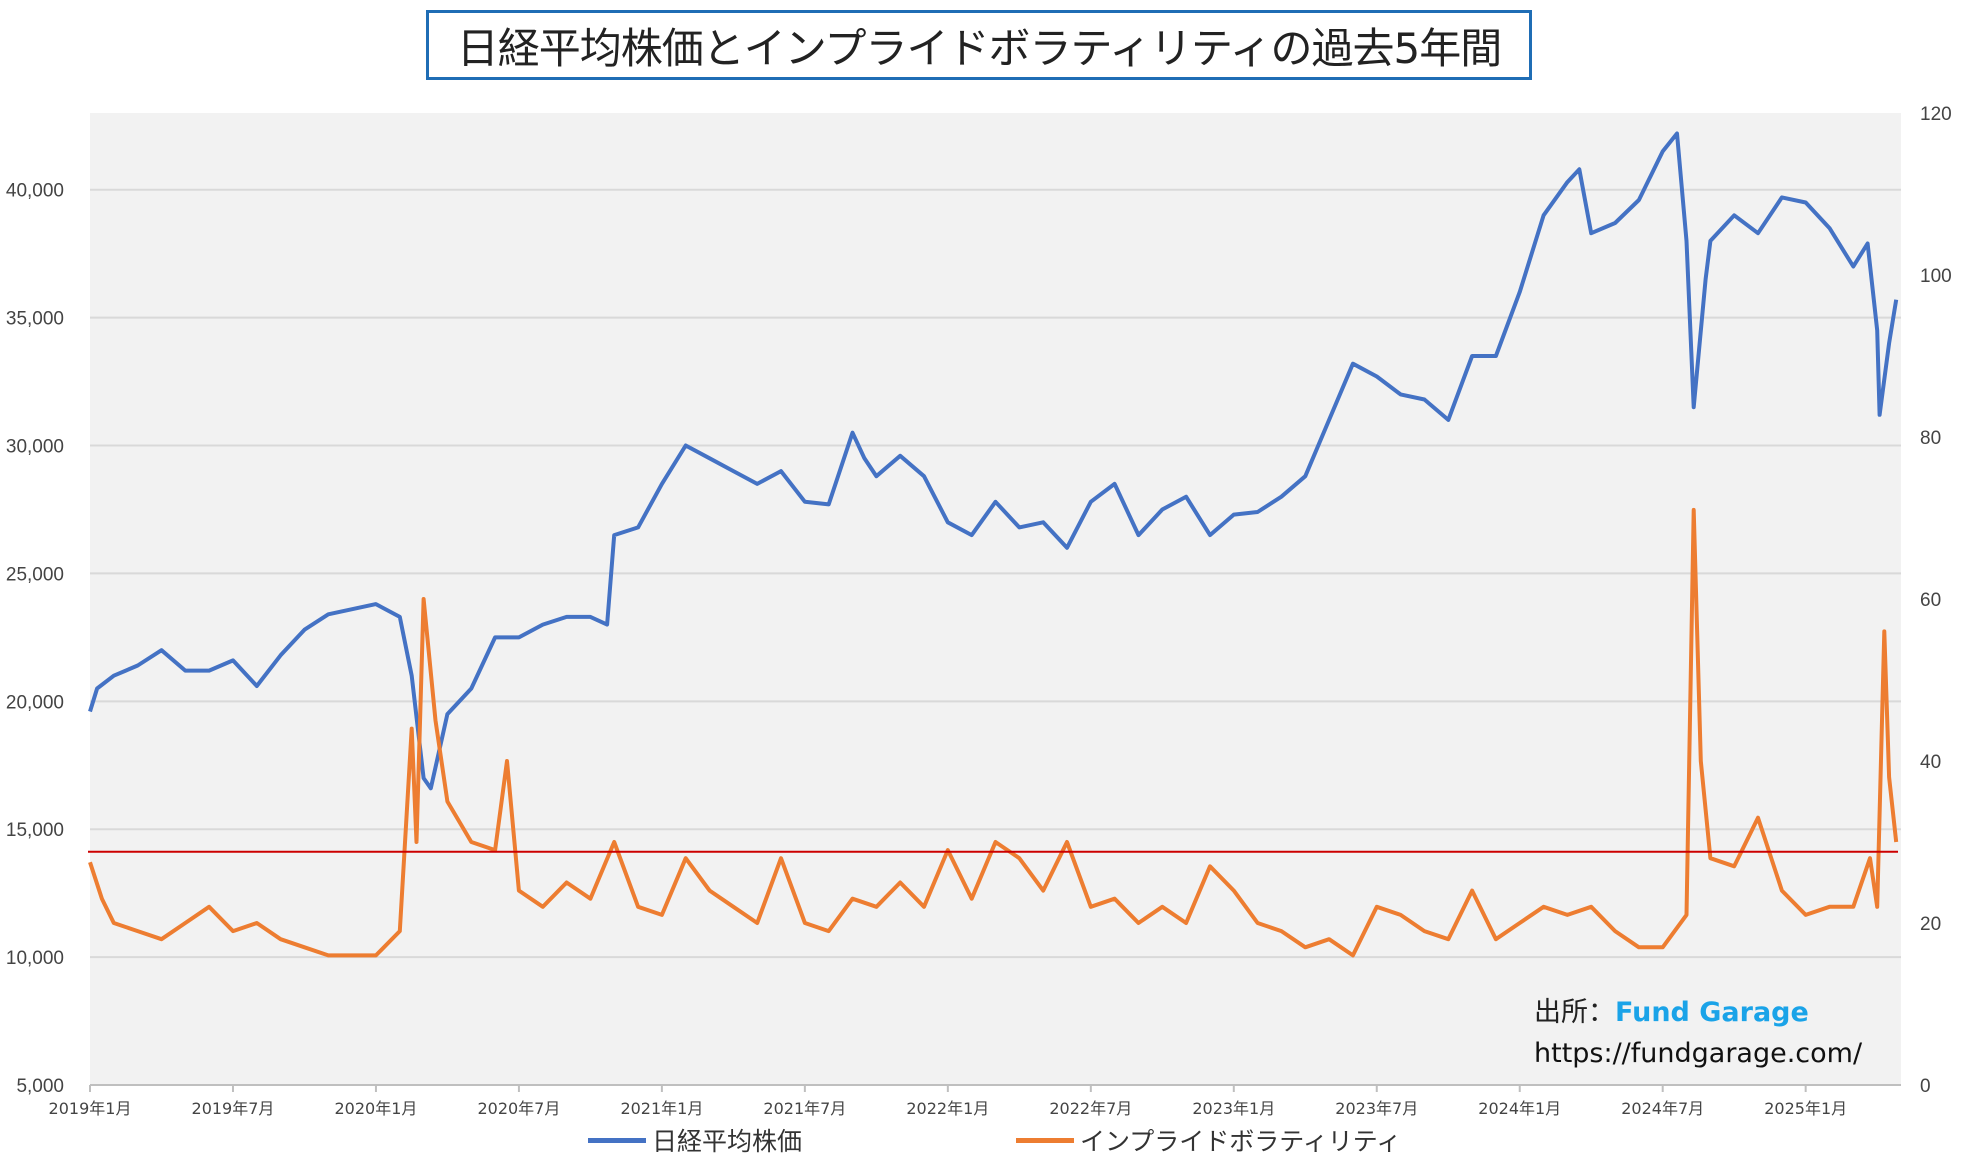  Describe the element at coordinates (35, 958) in the screenshot. I see `y-left-tick-label: 10,000` at that location.